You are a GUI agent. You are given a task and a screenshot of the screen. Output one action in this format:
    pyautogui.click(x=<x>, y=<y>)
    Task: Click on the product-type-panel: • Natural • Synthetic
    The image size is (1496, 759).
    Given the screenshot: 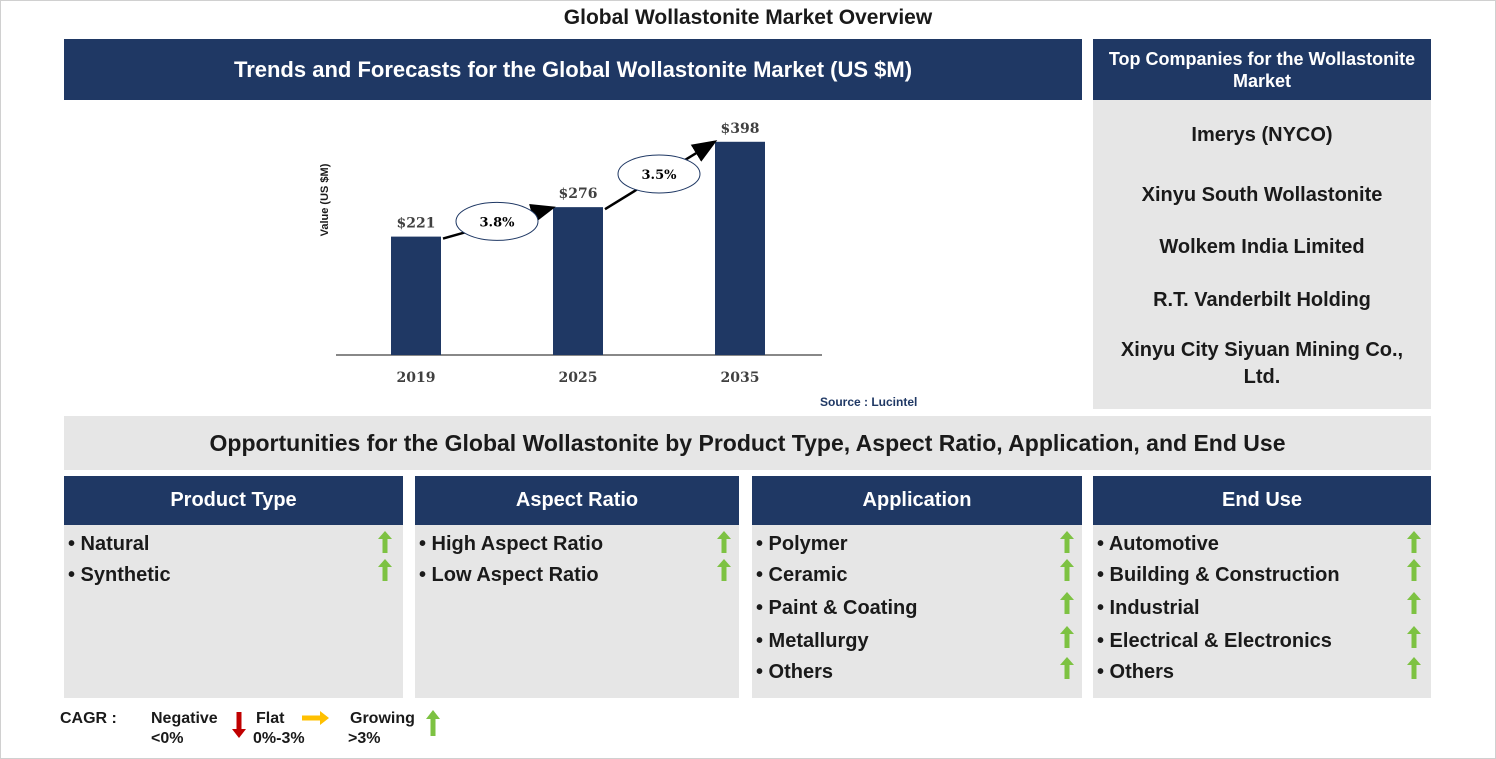 What is the action you would take?
    pyautogui.click(x=233, y=611)
    